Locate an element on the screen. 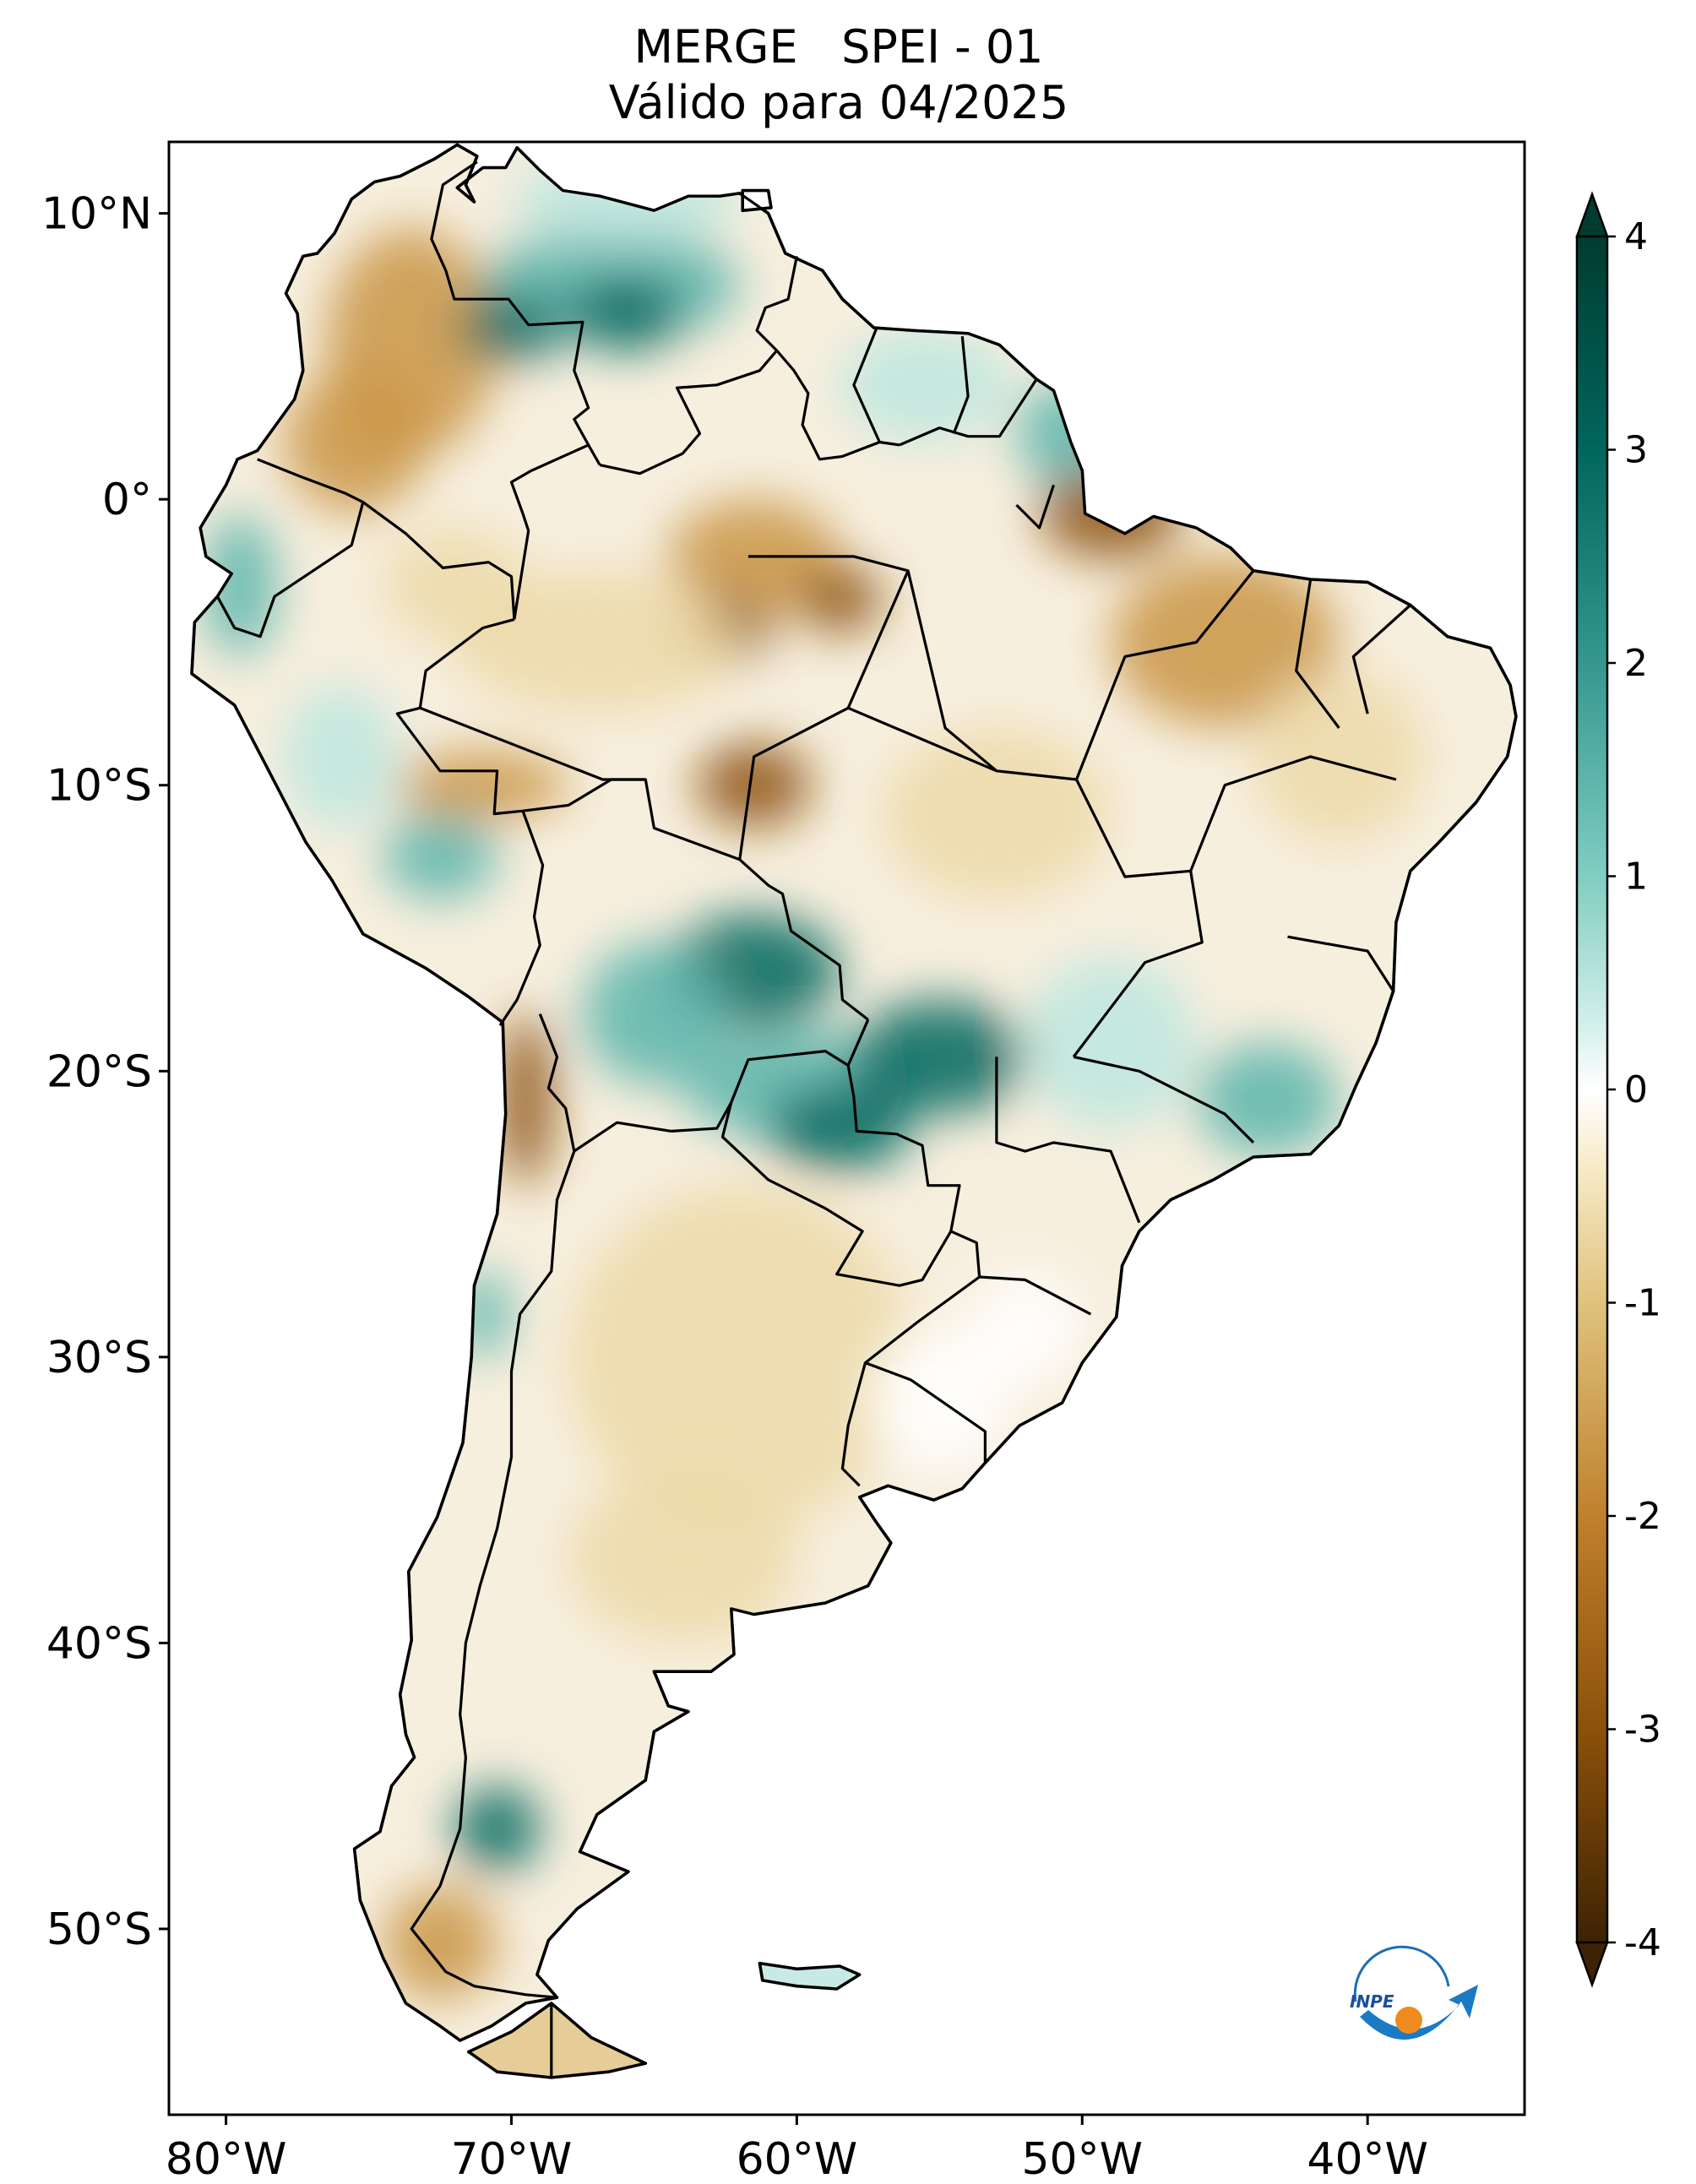 Image resolution: width=1696 pixels, height=2184 pixels. lon-tick-label: 40°W is located at coordinates (1367, 2159).